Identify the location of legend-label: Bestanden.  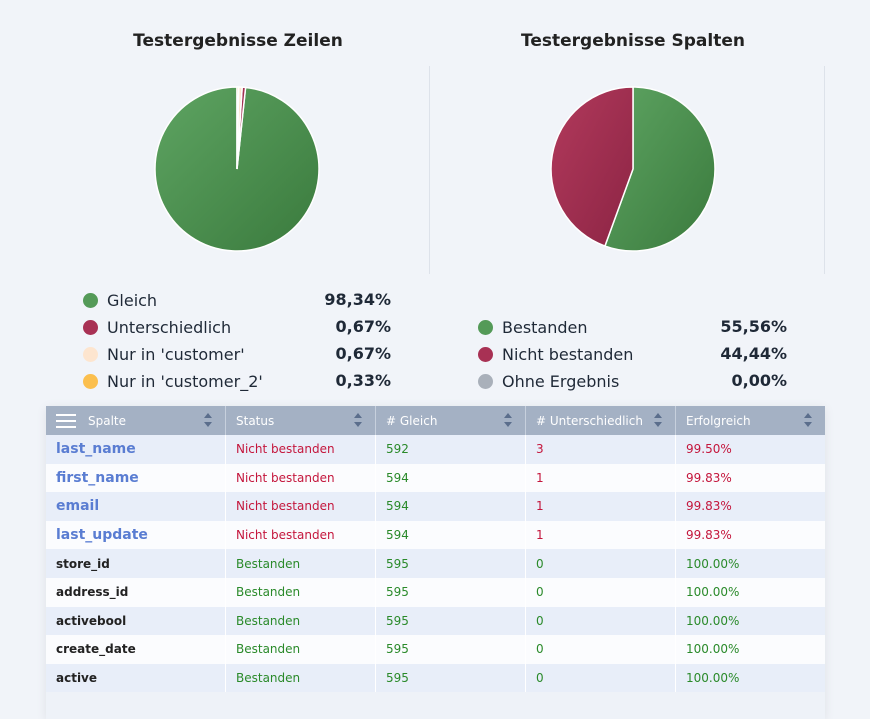
(545, 327).